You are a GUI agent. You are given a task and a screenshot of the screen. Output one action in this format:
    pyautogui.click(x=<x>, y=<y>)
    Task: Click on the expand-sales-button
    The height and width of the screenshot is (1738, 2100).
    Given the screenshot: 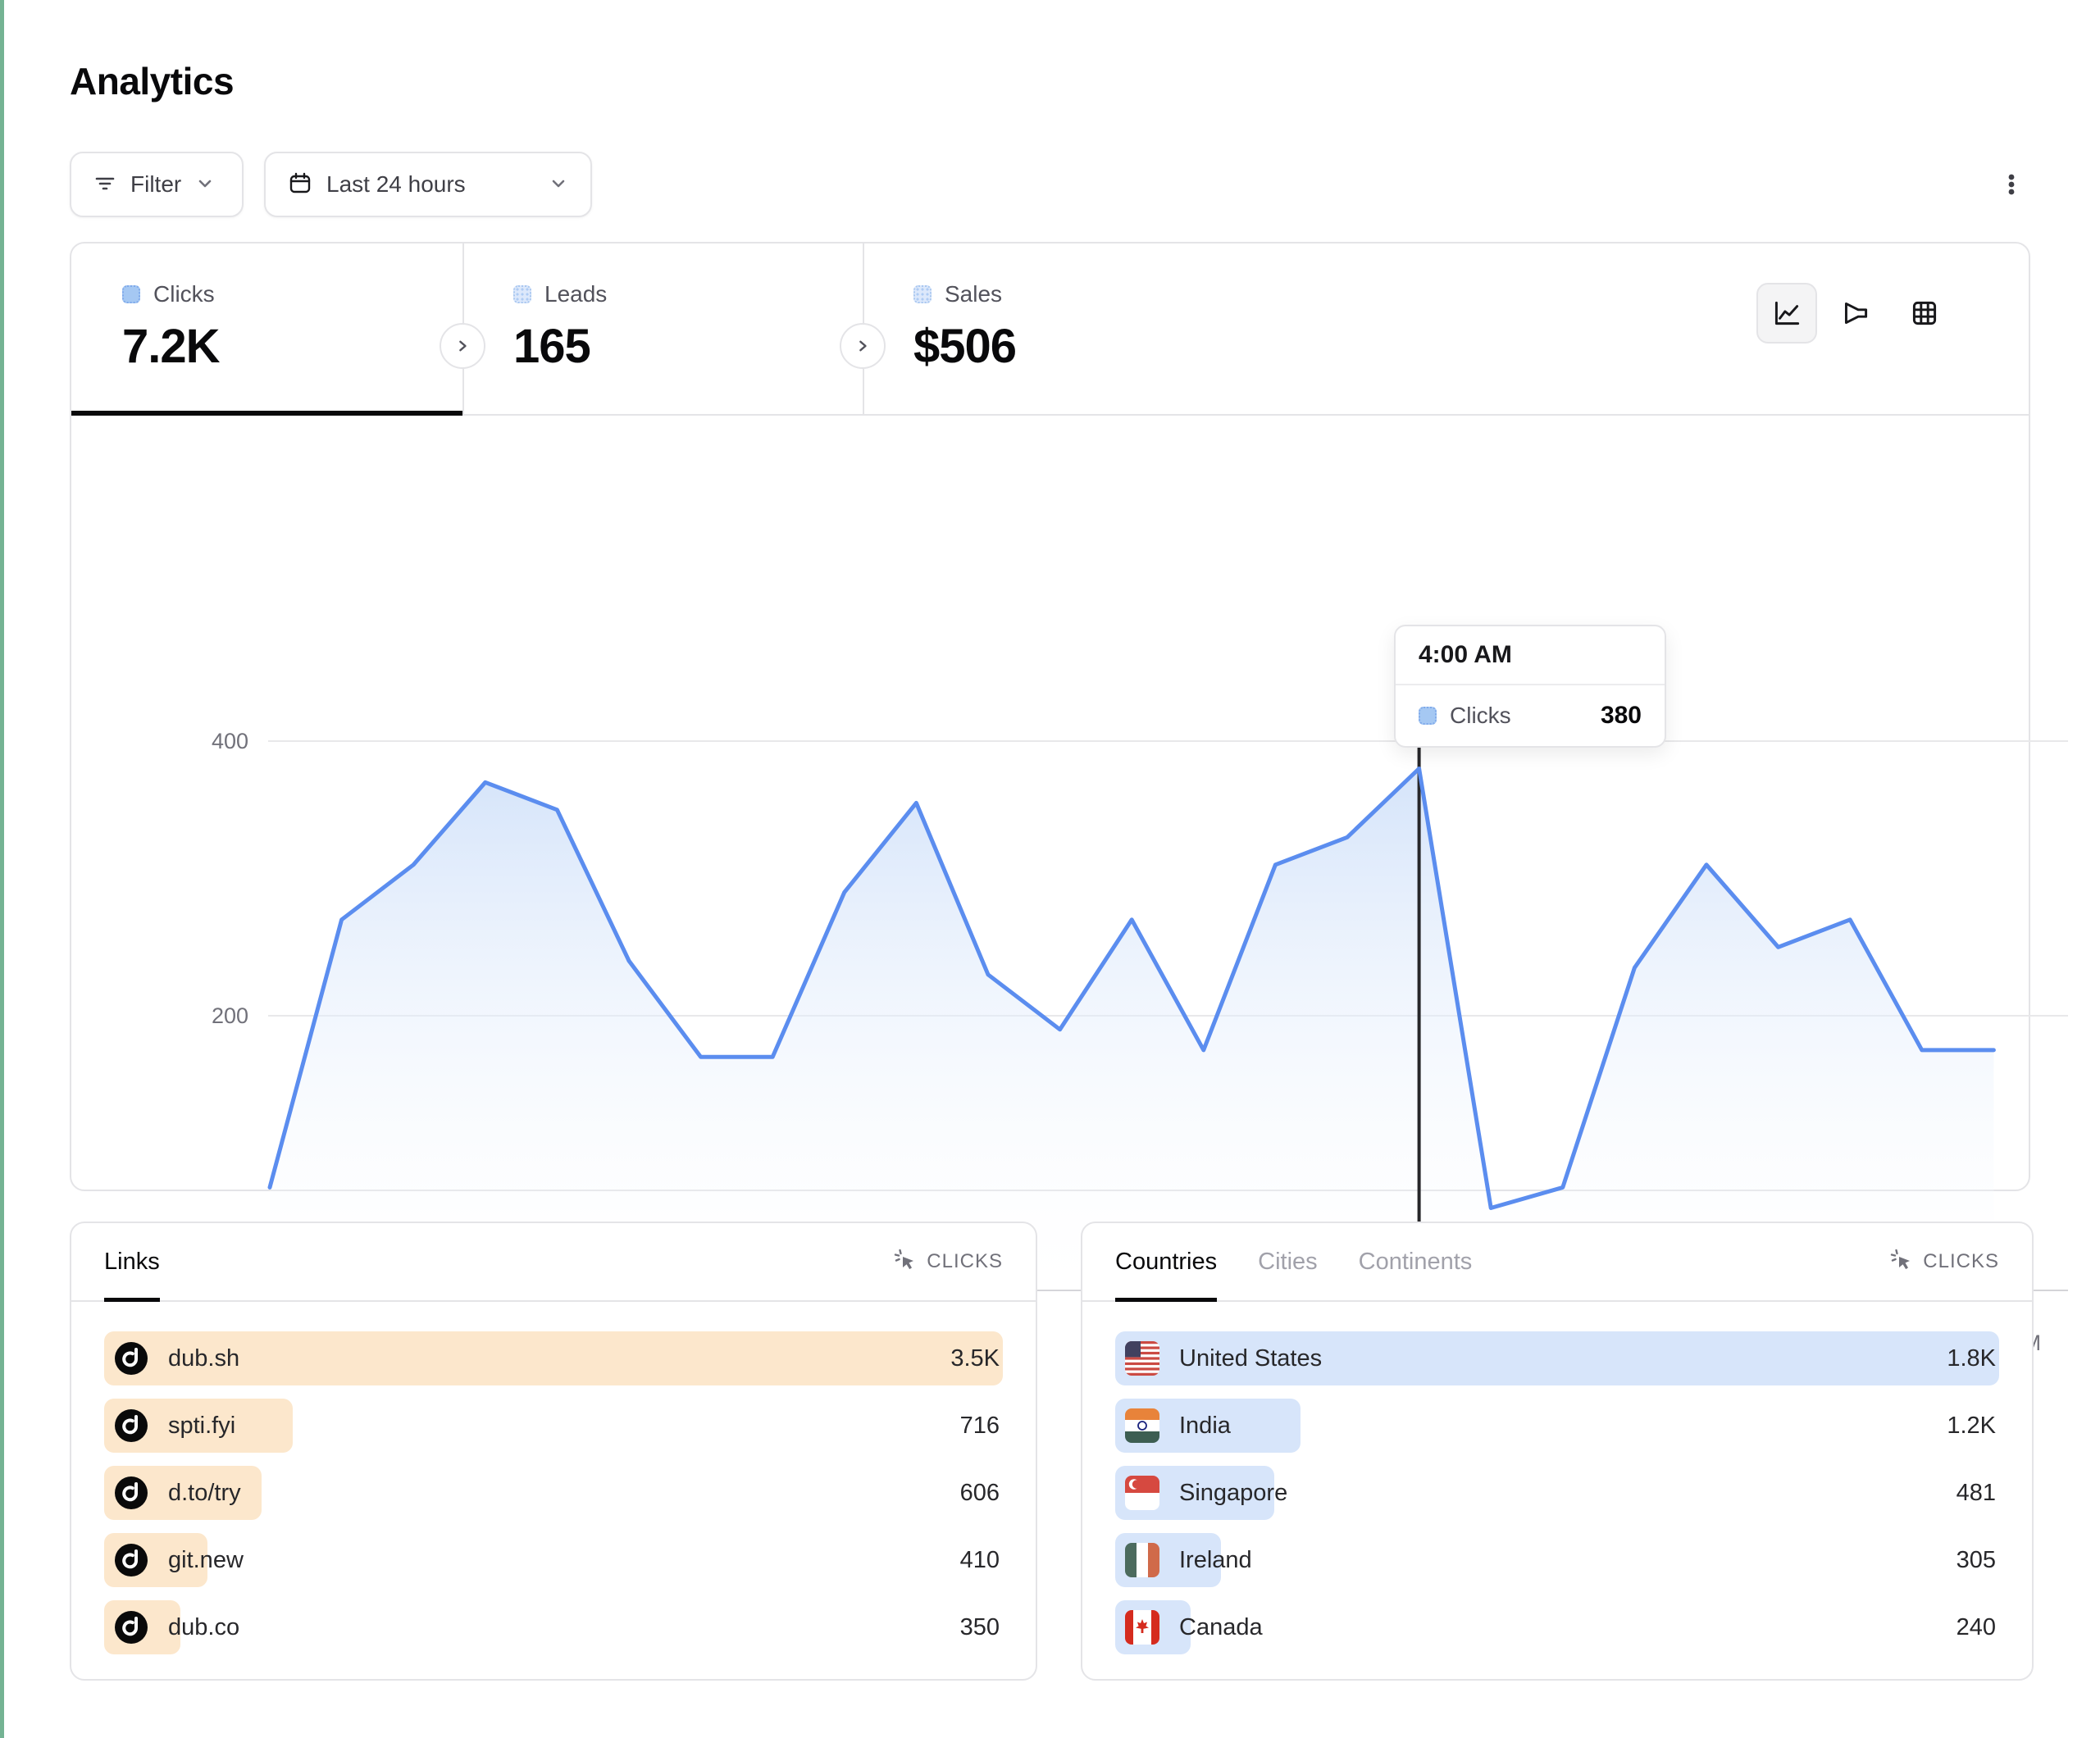 What is the action you would take?
    pyautogui.click(x=863, y=346)
    